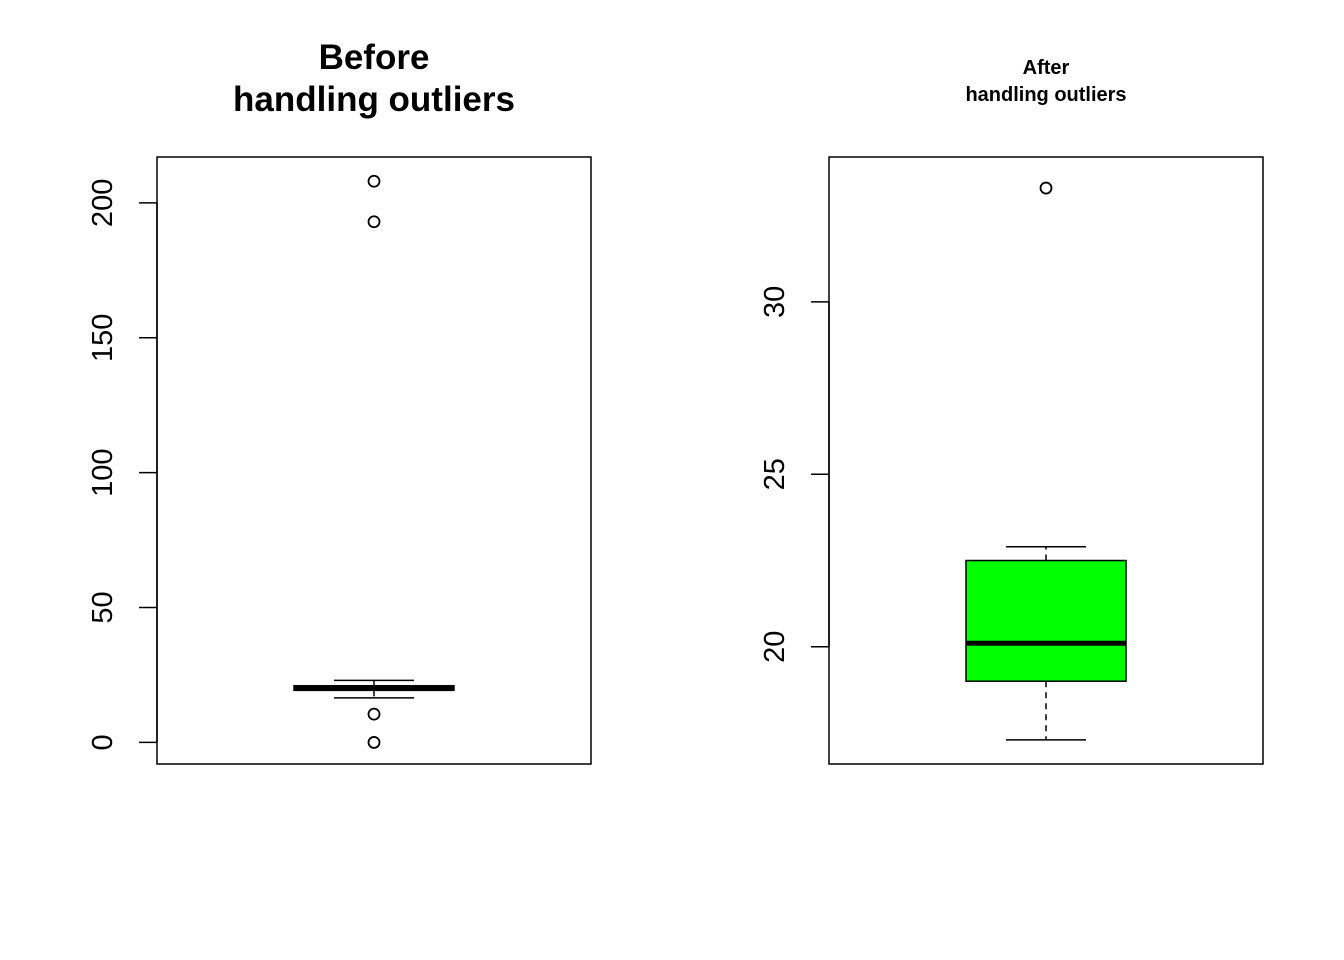  I want to click on y-tick-label: 0, so click(103, 742).